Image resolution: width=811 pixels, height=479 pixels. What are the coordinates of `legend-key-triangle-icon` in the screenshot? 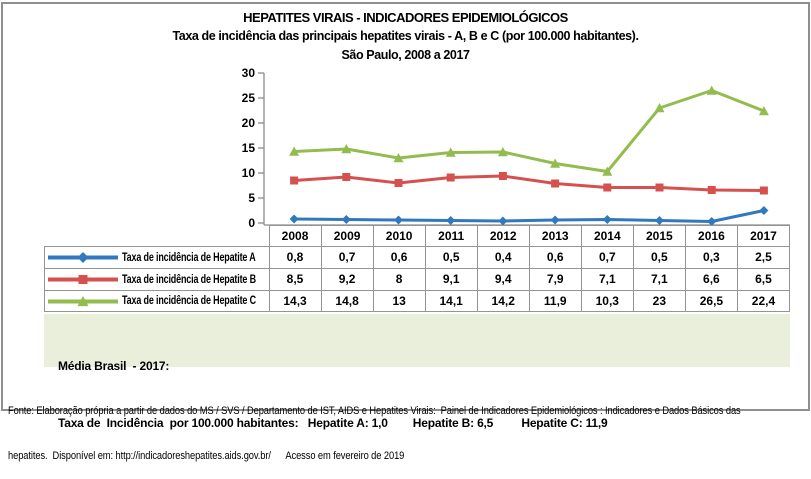 It's located at (83, 301).